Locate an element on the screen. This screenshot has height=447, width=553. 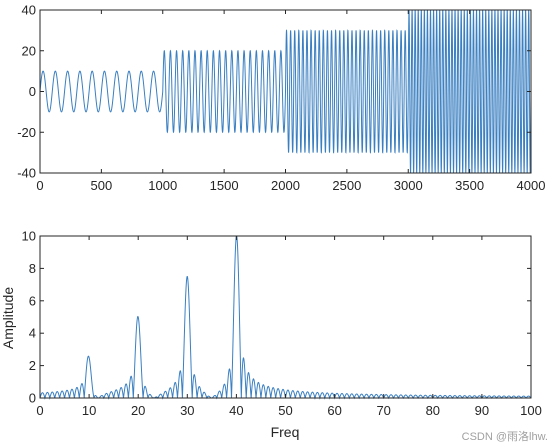
y-tick-label: -20 is located at coordinates (26, 132).